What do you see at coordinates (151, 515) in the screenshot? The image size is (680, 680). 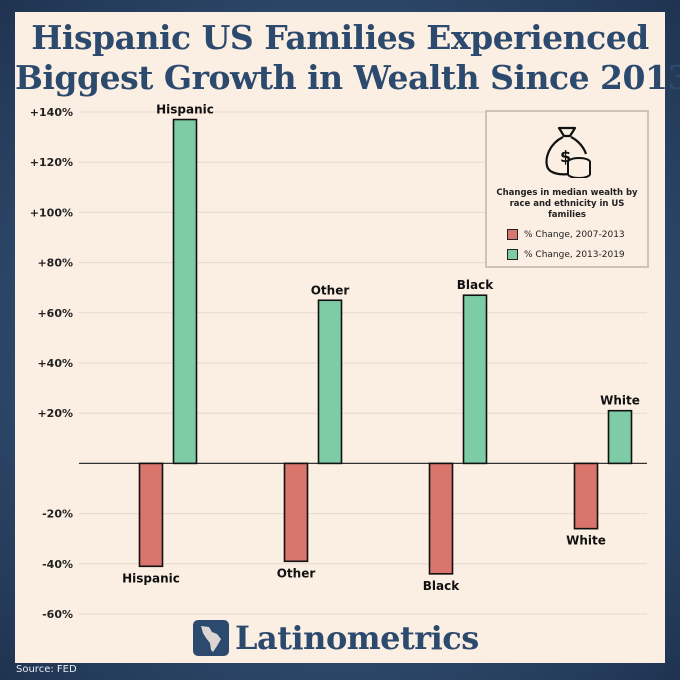 I see `bar-hispanic-2007-2013` at bounding box center [151, 515].